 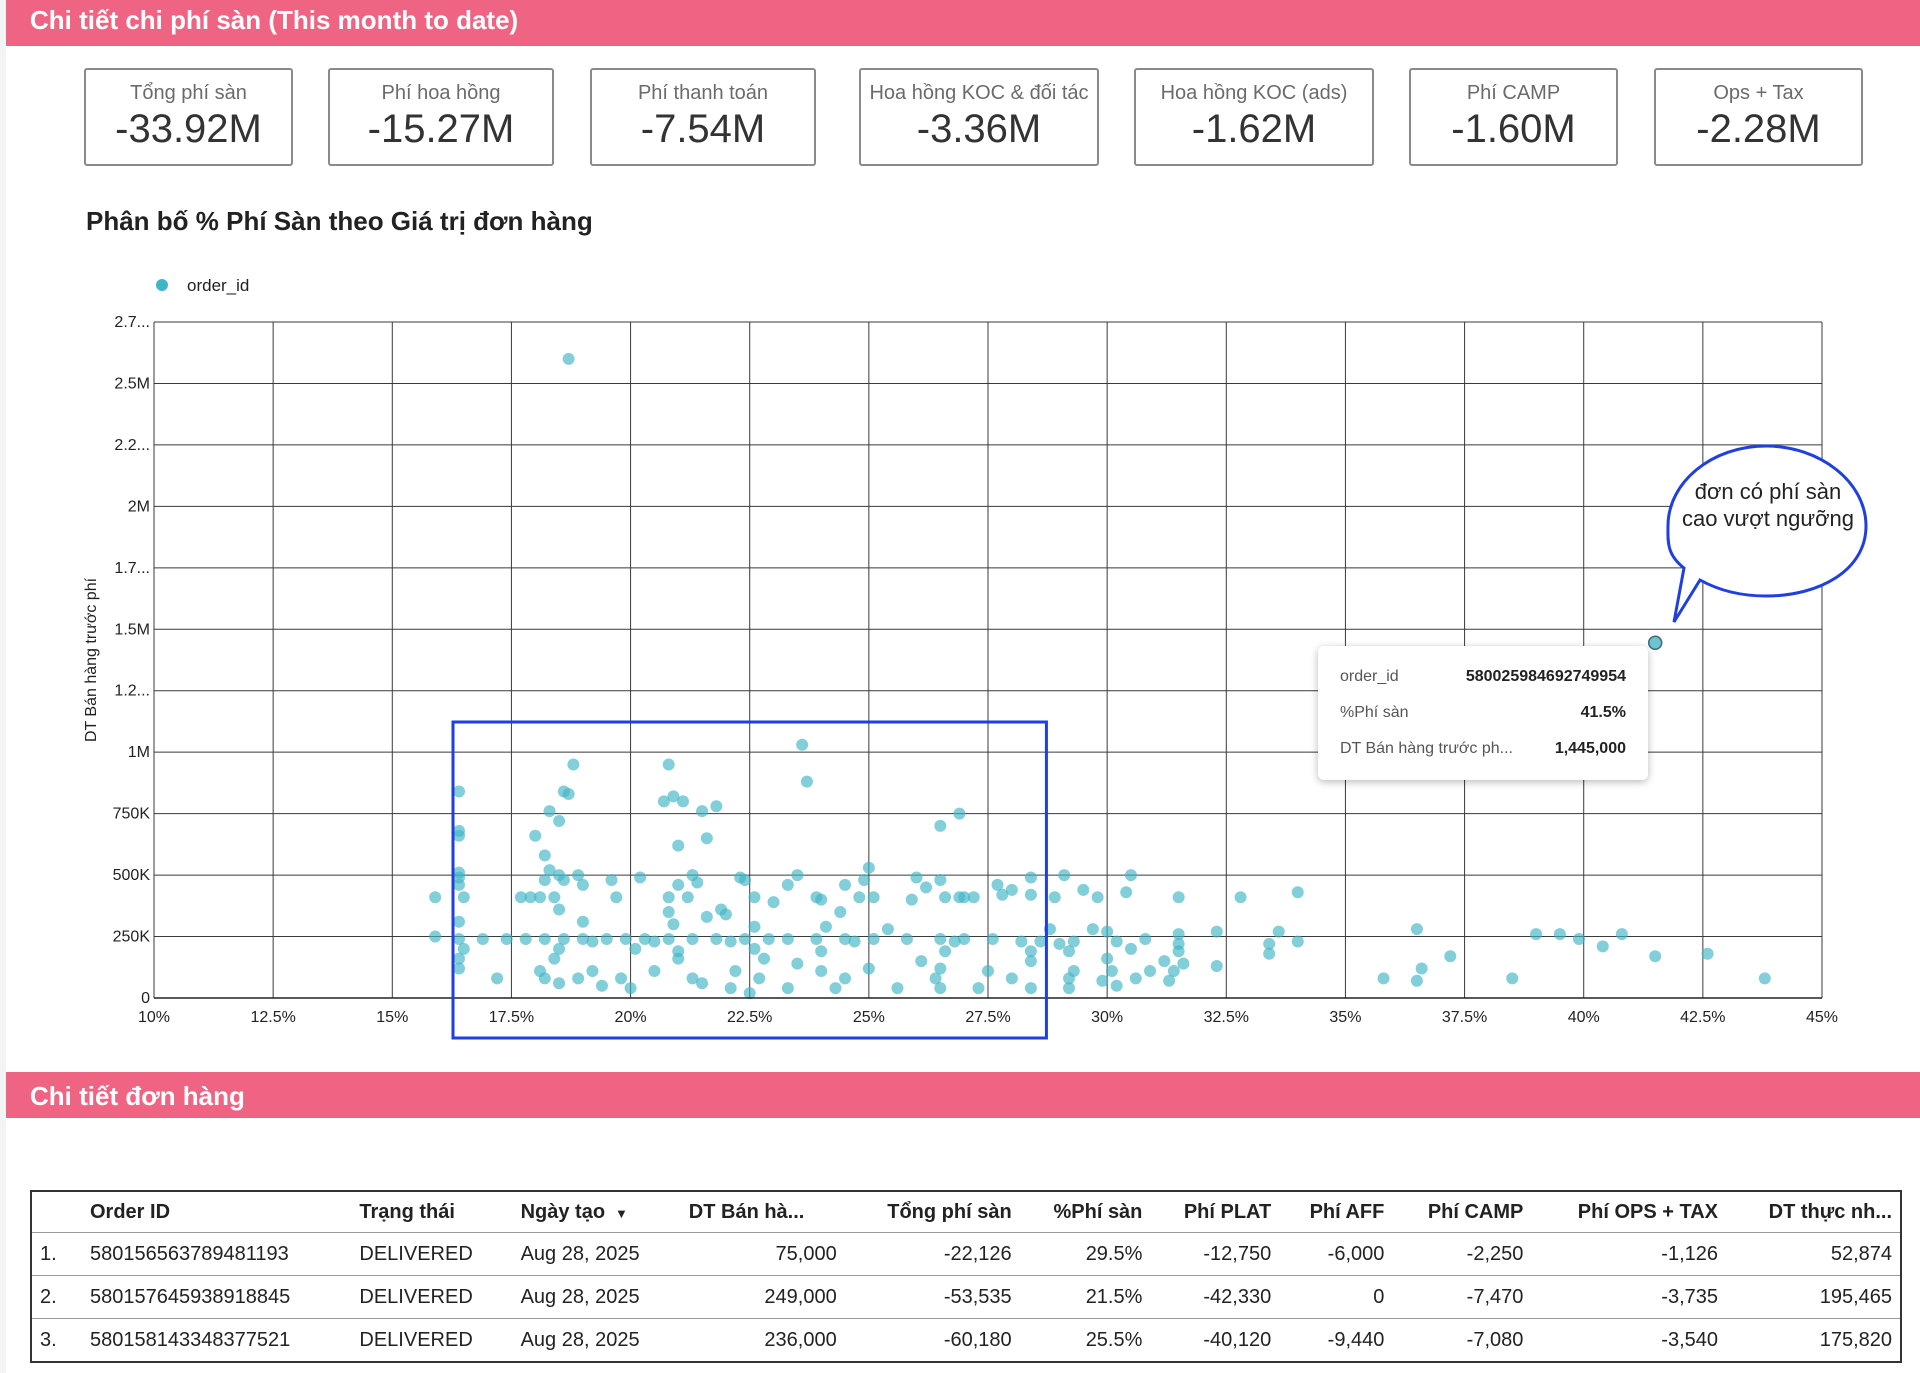 What do you see at coordinates (1655, 643) in the screenshot?
I see `highlighted-data-point` at bounding box center [1655, 643].